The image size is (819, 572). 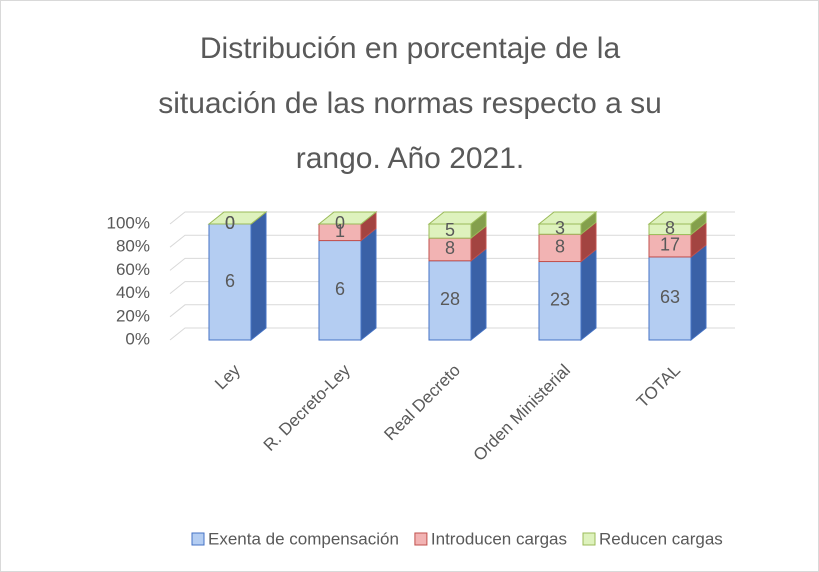 I want to click on data-label: 23, so click(x=560, y=300).